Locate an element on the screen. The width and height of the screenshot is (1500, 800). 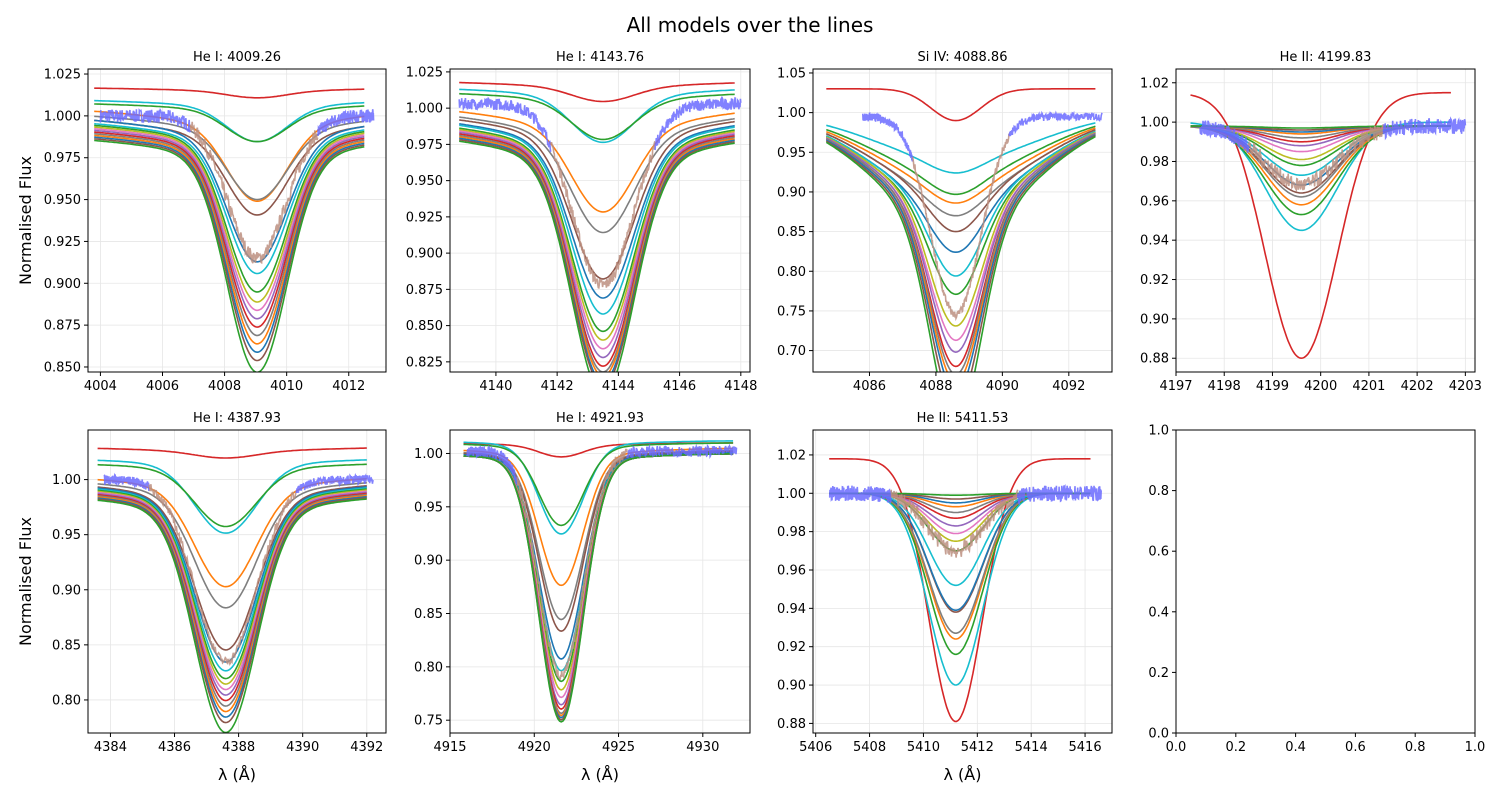
x-tick-label: 4090 is located at coordinates (1002, 386).